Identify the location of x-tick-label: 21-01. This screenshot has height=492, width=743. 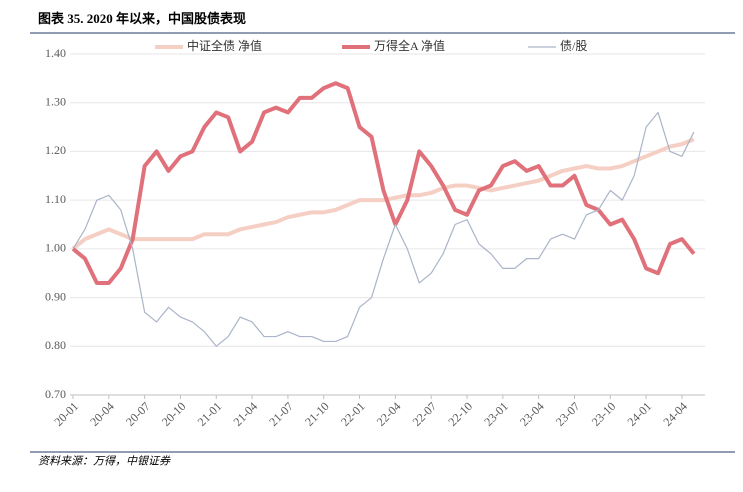
(210, 414).